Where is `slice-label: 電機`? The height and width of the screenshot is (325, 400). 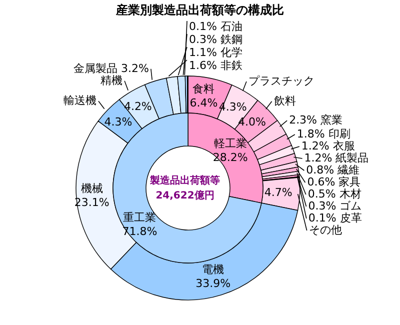 slice-label: 電機 is located at coordinates (213, 269).